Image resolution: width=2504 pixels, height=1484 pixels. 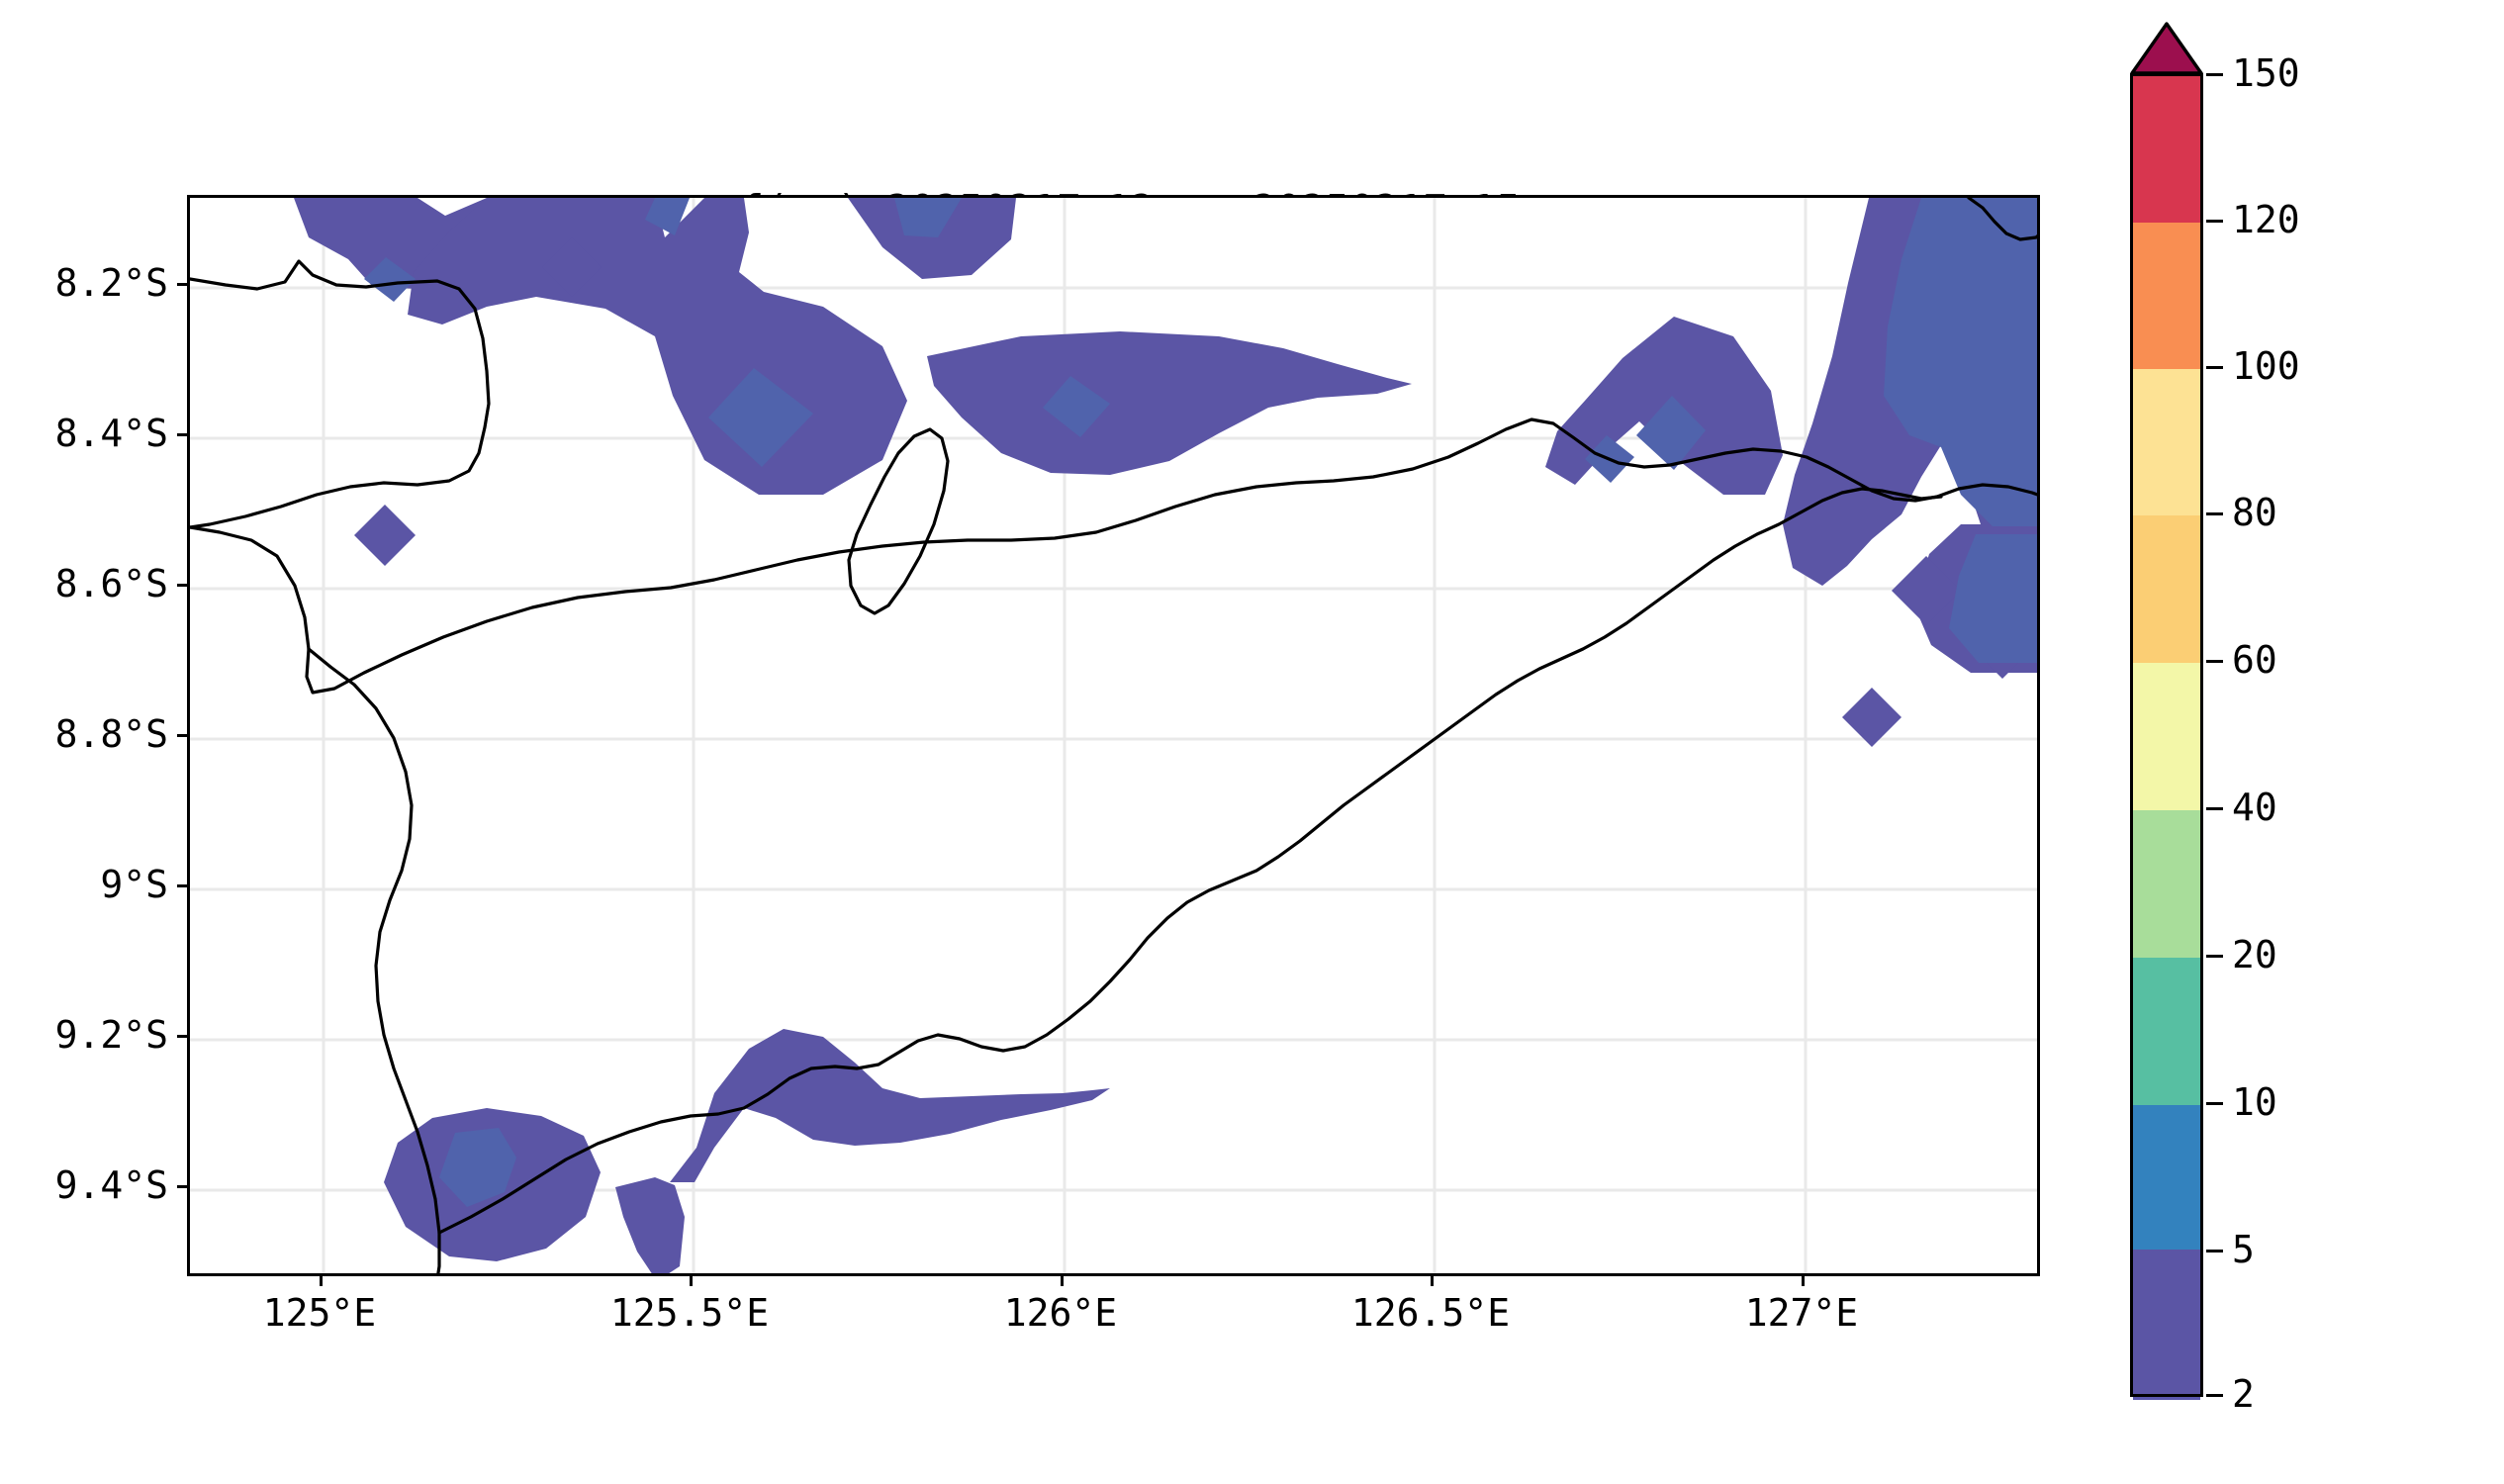 What do you see at coordinates (1060, 1313) in the screenshot?
I see `xtick-label-126E: 126°E` at bounding box center [1060, 1313].